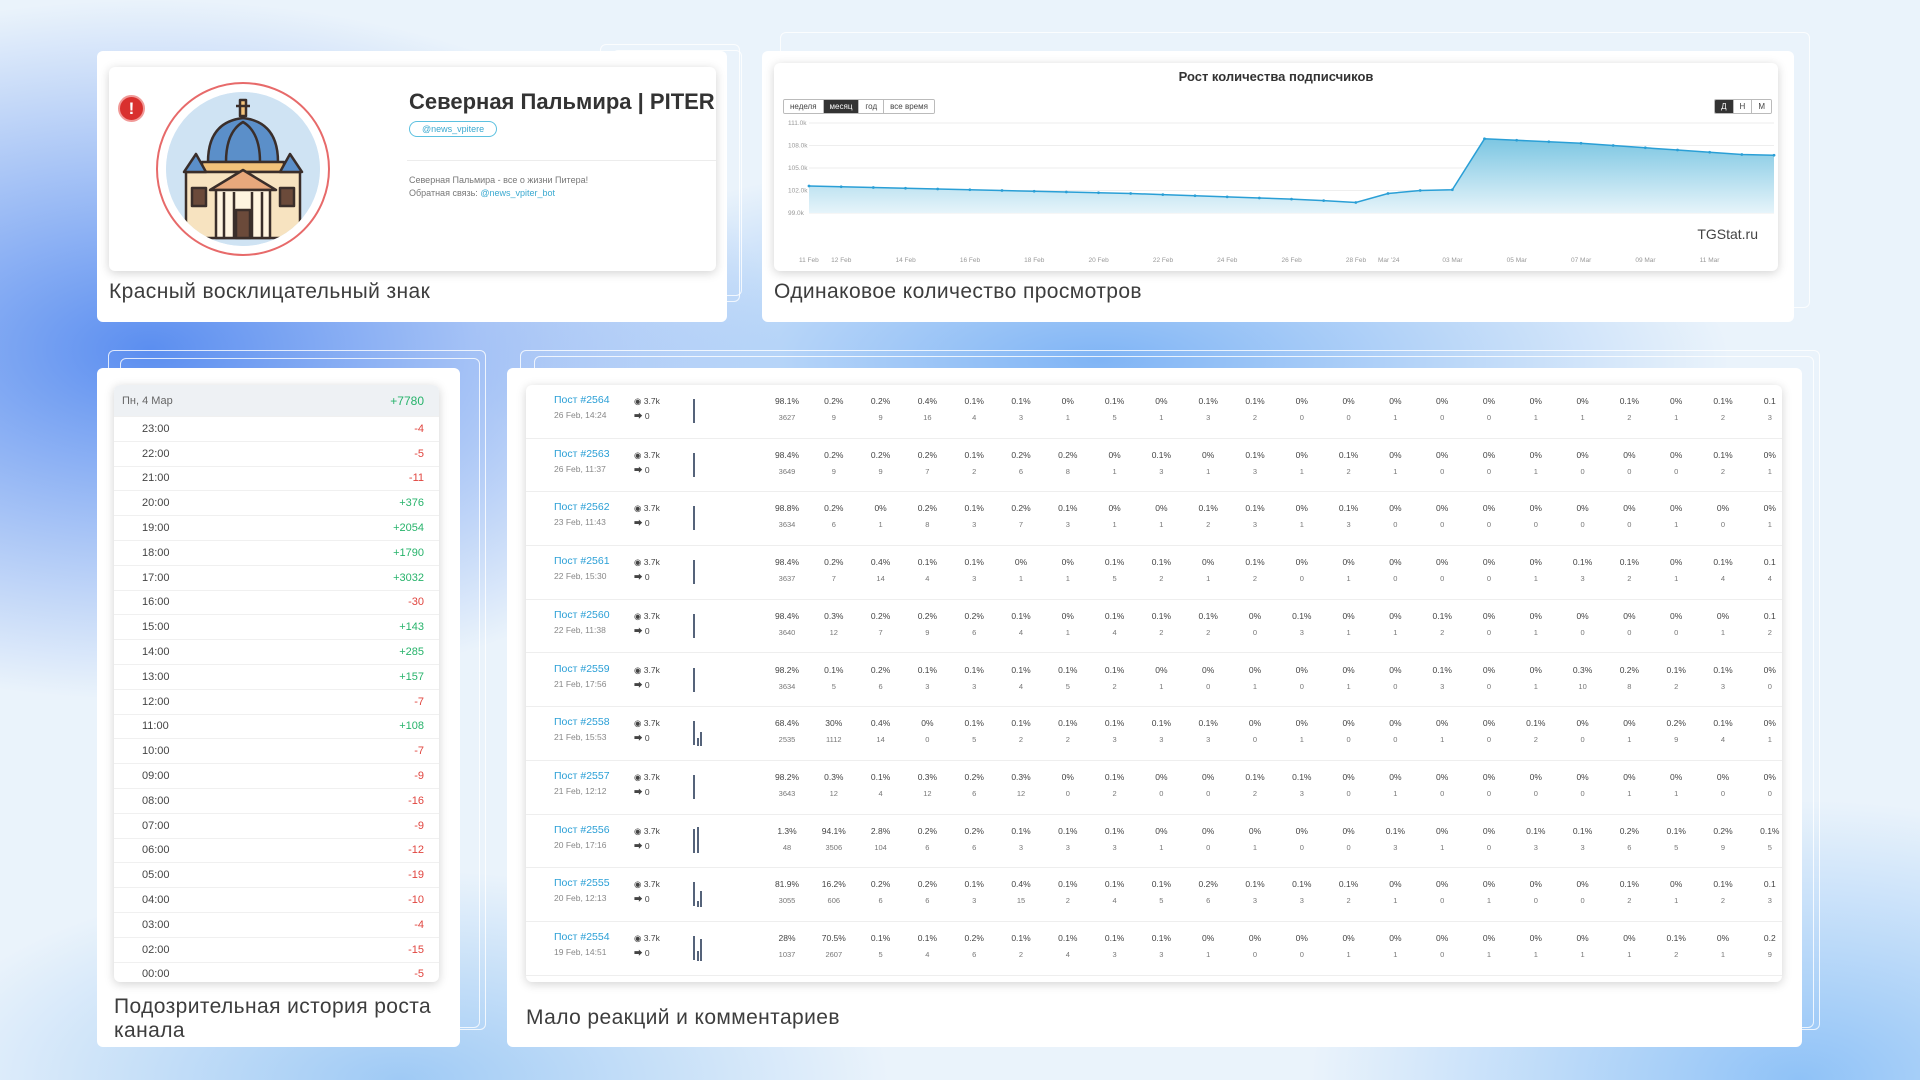  I want to click on post-link: Пост #2555, so click(582, 883).